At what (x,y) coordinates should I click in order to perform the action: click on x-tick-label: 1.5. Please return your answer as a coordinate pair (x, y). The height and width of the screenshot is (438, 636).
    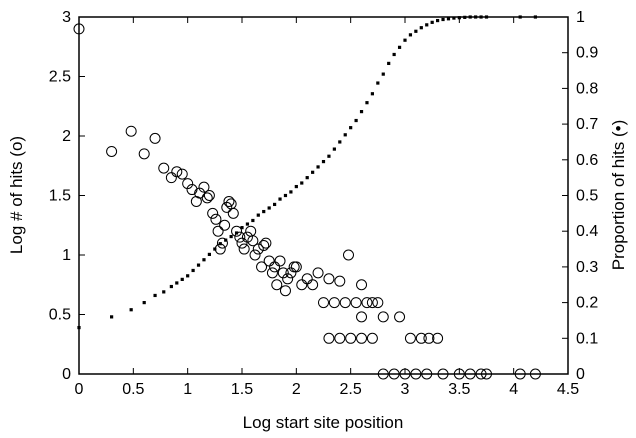
    Looking at the image, I should click on (242, 389).